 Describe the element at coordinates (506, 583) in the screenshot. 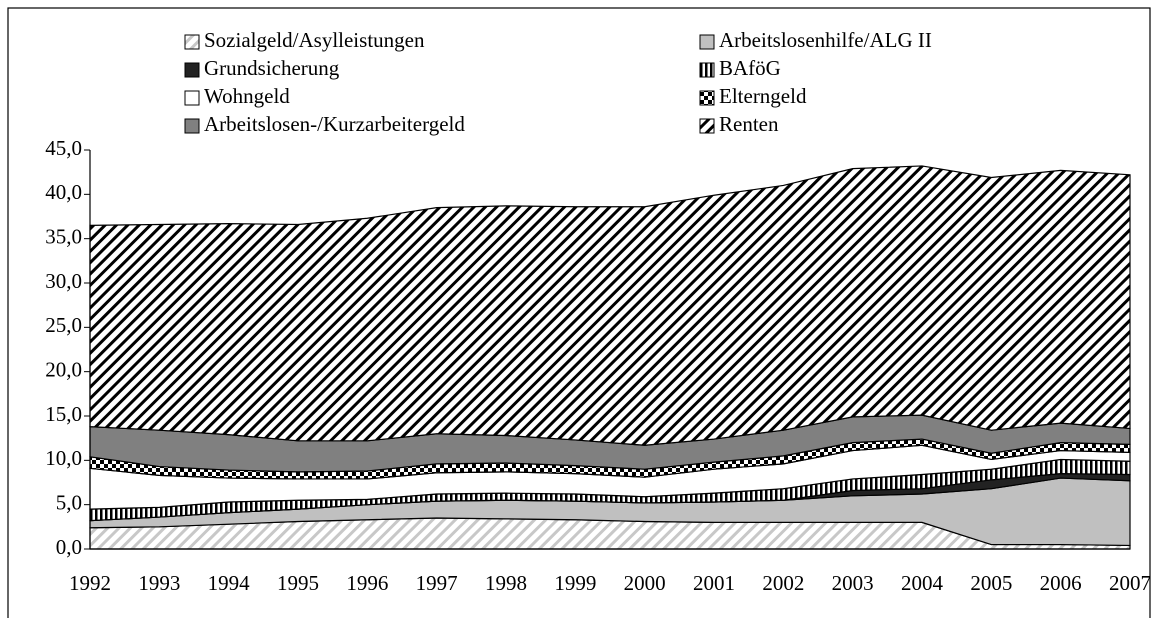

I see `x-tick-label: 1998` at that location.